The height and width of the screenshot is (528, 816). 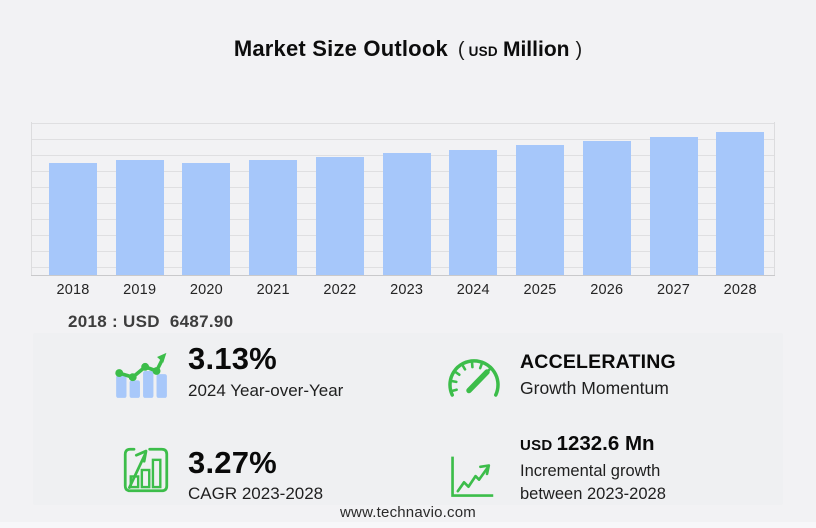 What do you see at coordinates (536, 49) in the screenshot?
I see `title-unit-word: Million` at bounding box center [536, 49].